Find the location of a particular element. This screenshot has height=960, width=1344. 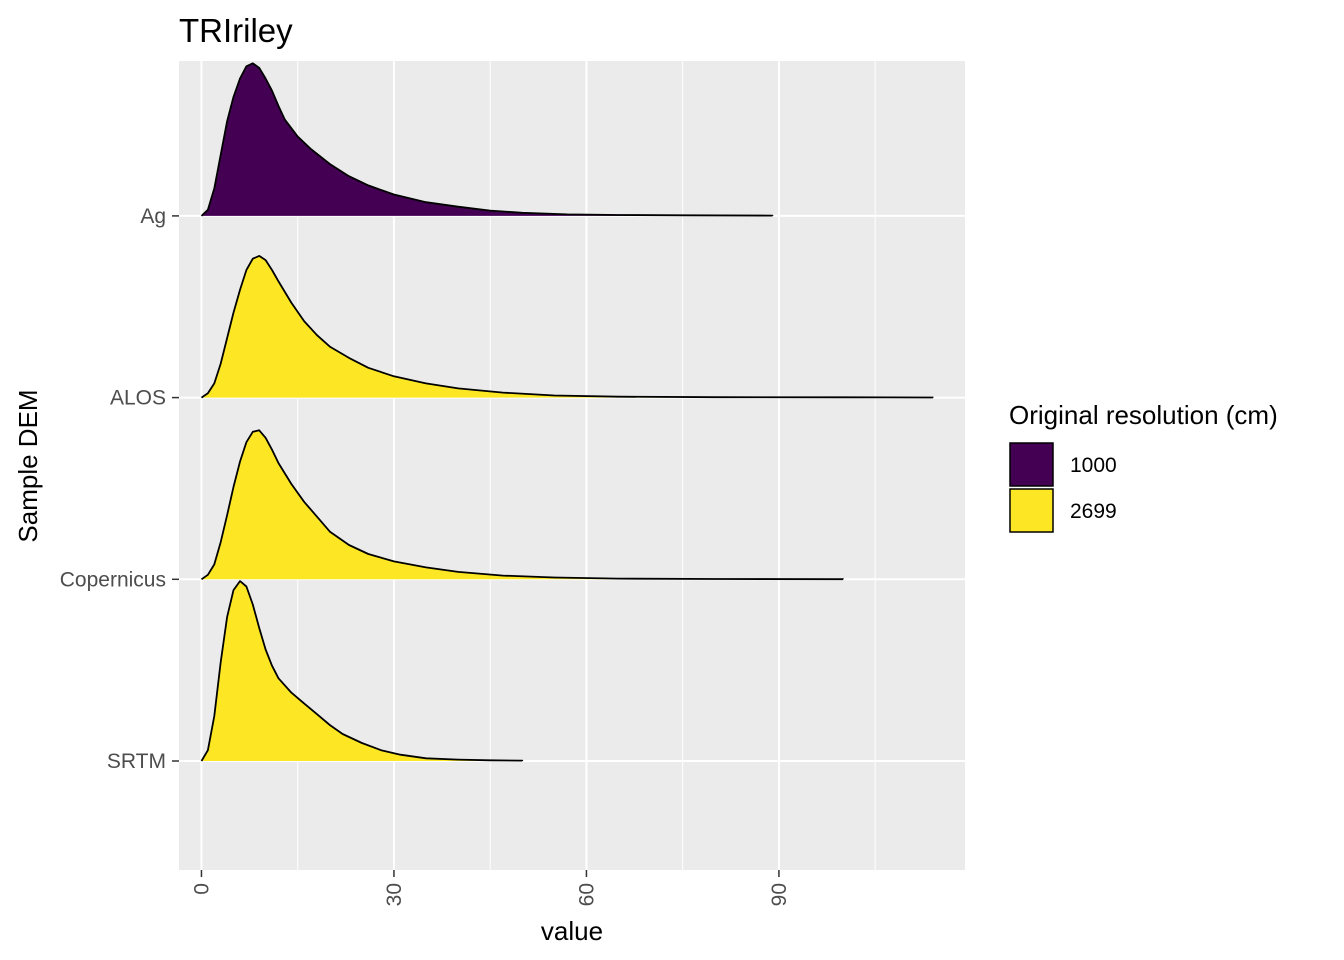

ridge-outline-srtm is located at coordinates (362, 671).